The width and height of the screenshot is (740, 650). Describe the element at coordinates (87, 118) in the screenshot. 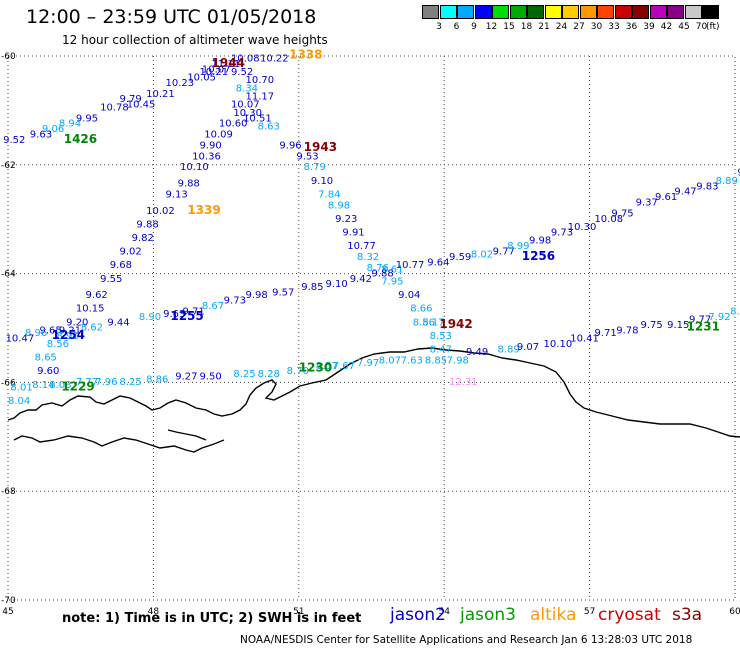

I see `wave-height-value: 9.95` at that location.